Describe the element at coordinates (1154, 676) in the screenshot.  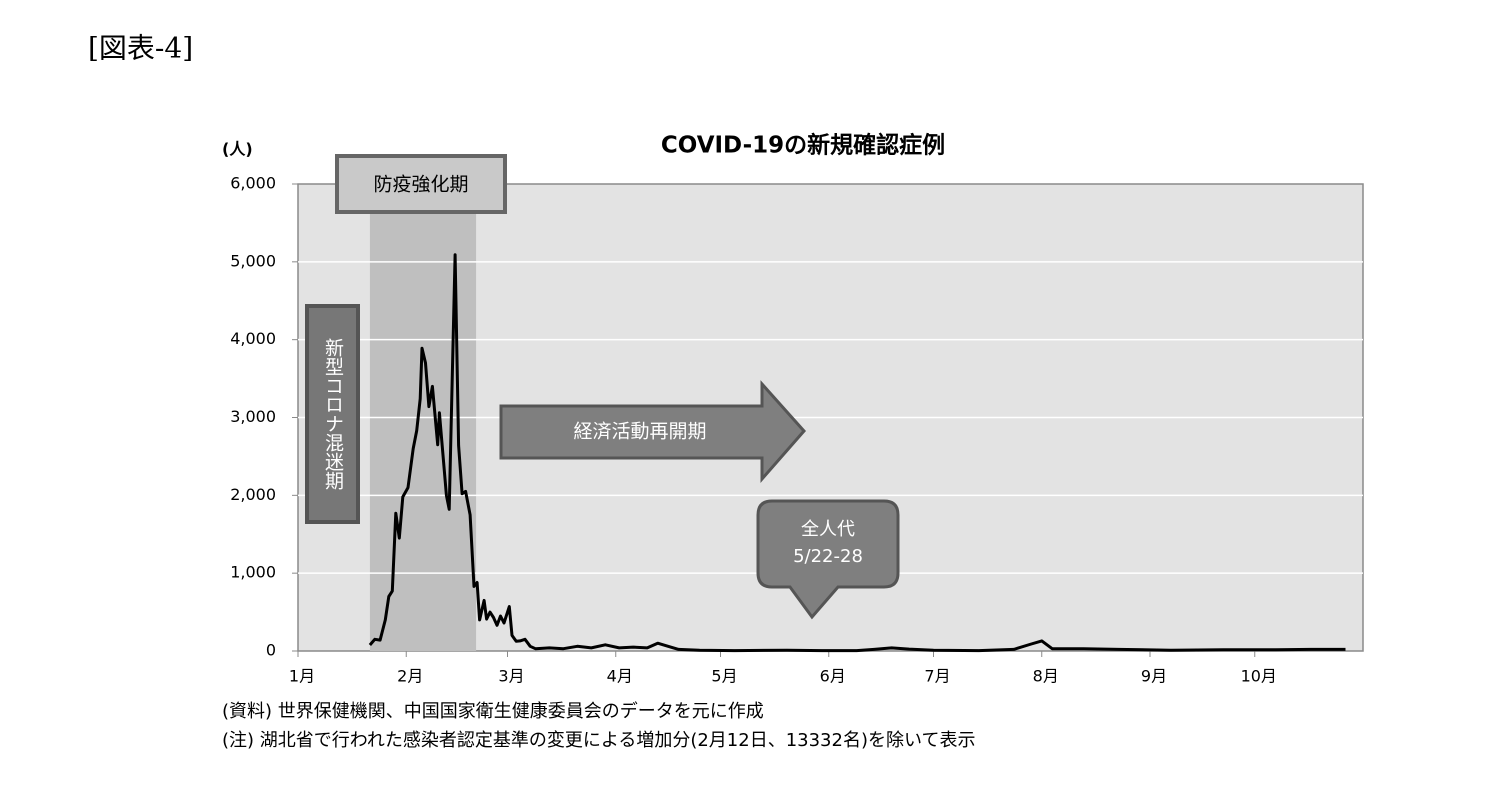
I see `x-tick-label: 9月` at that location.